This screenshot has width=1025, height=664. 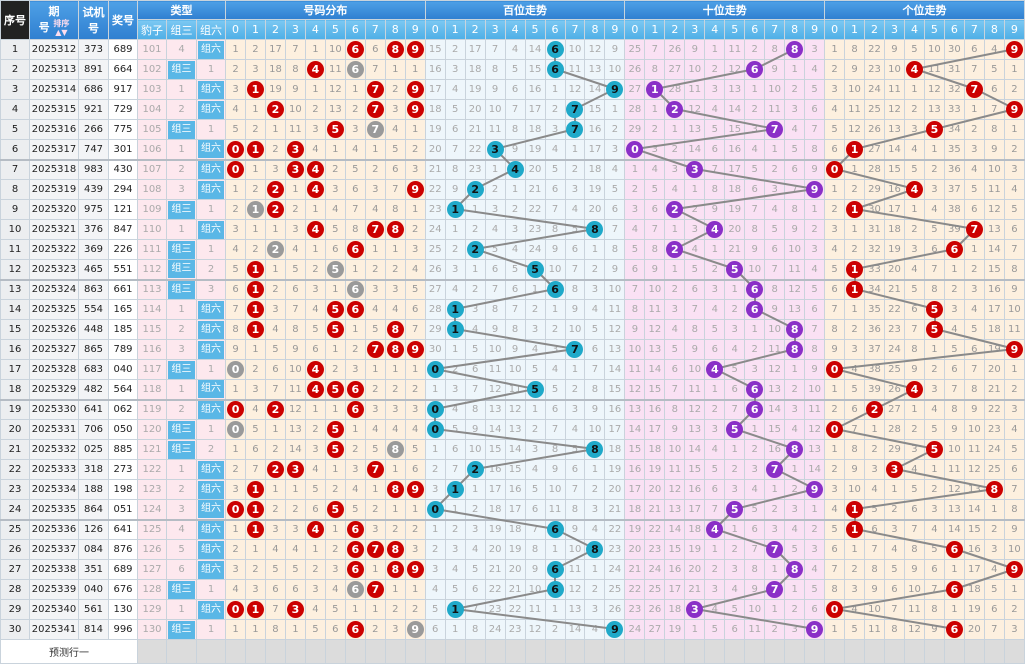 What do you see at coordinates (635, 449) in the screenshot?
I see `shi-cell: 15` at bounding box center [635, 449].